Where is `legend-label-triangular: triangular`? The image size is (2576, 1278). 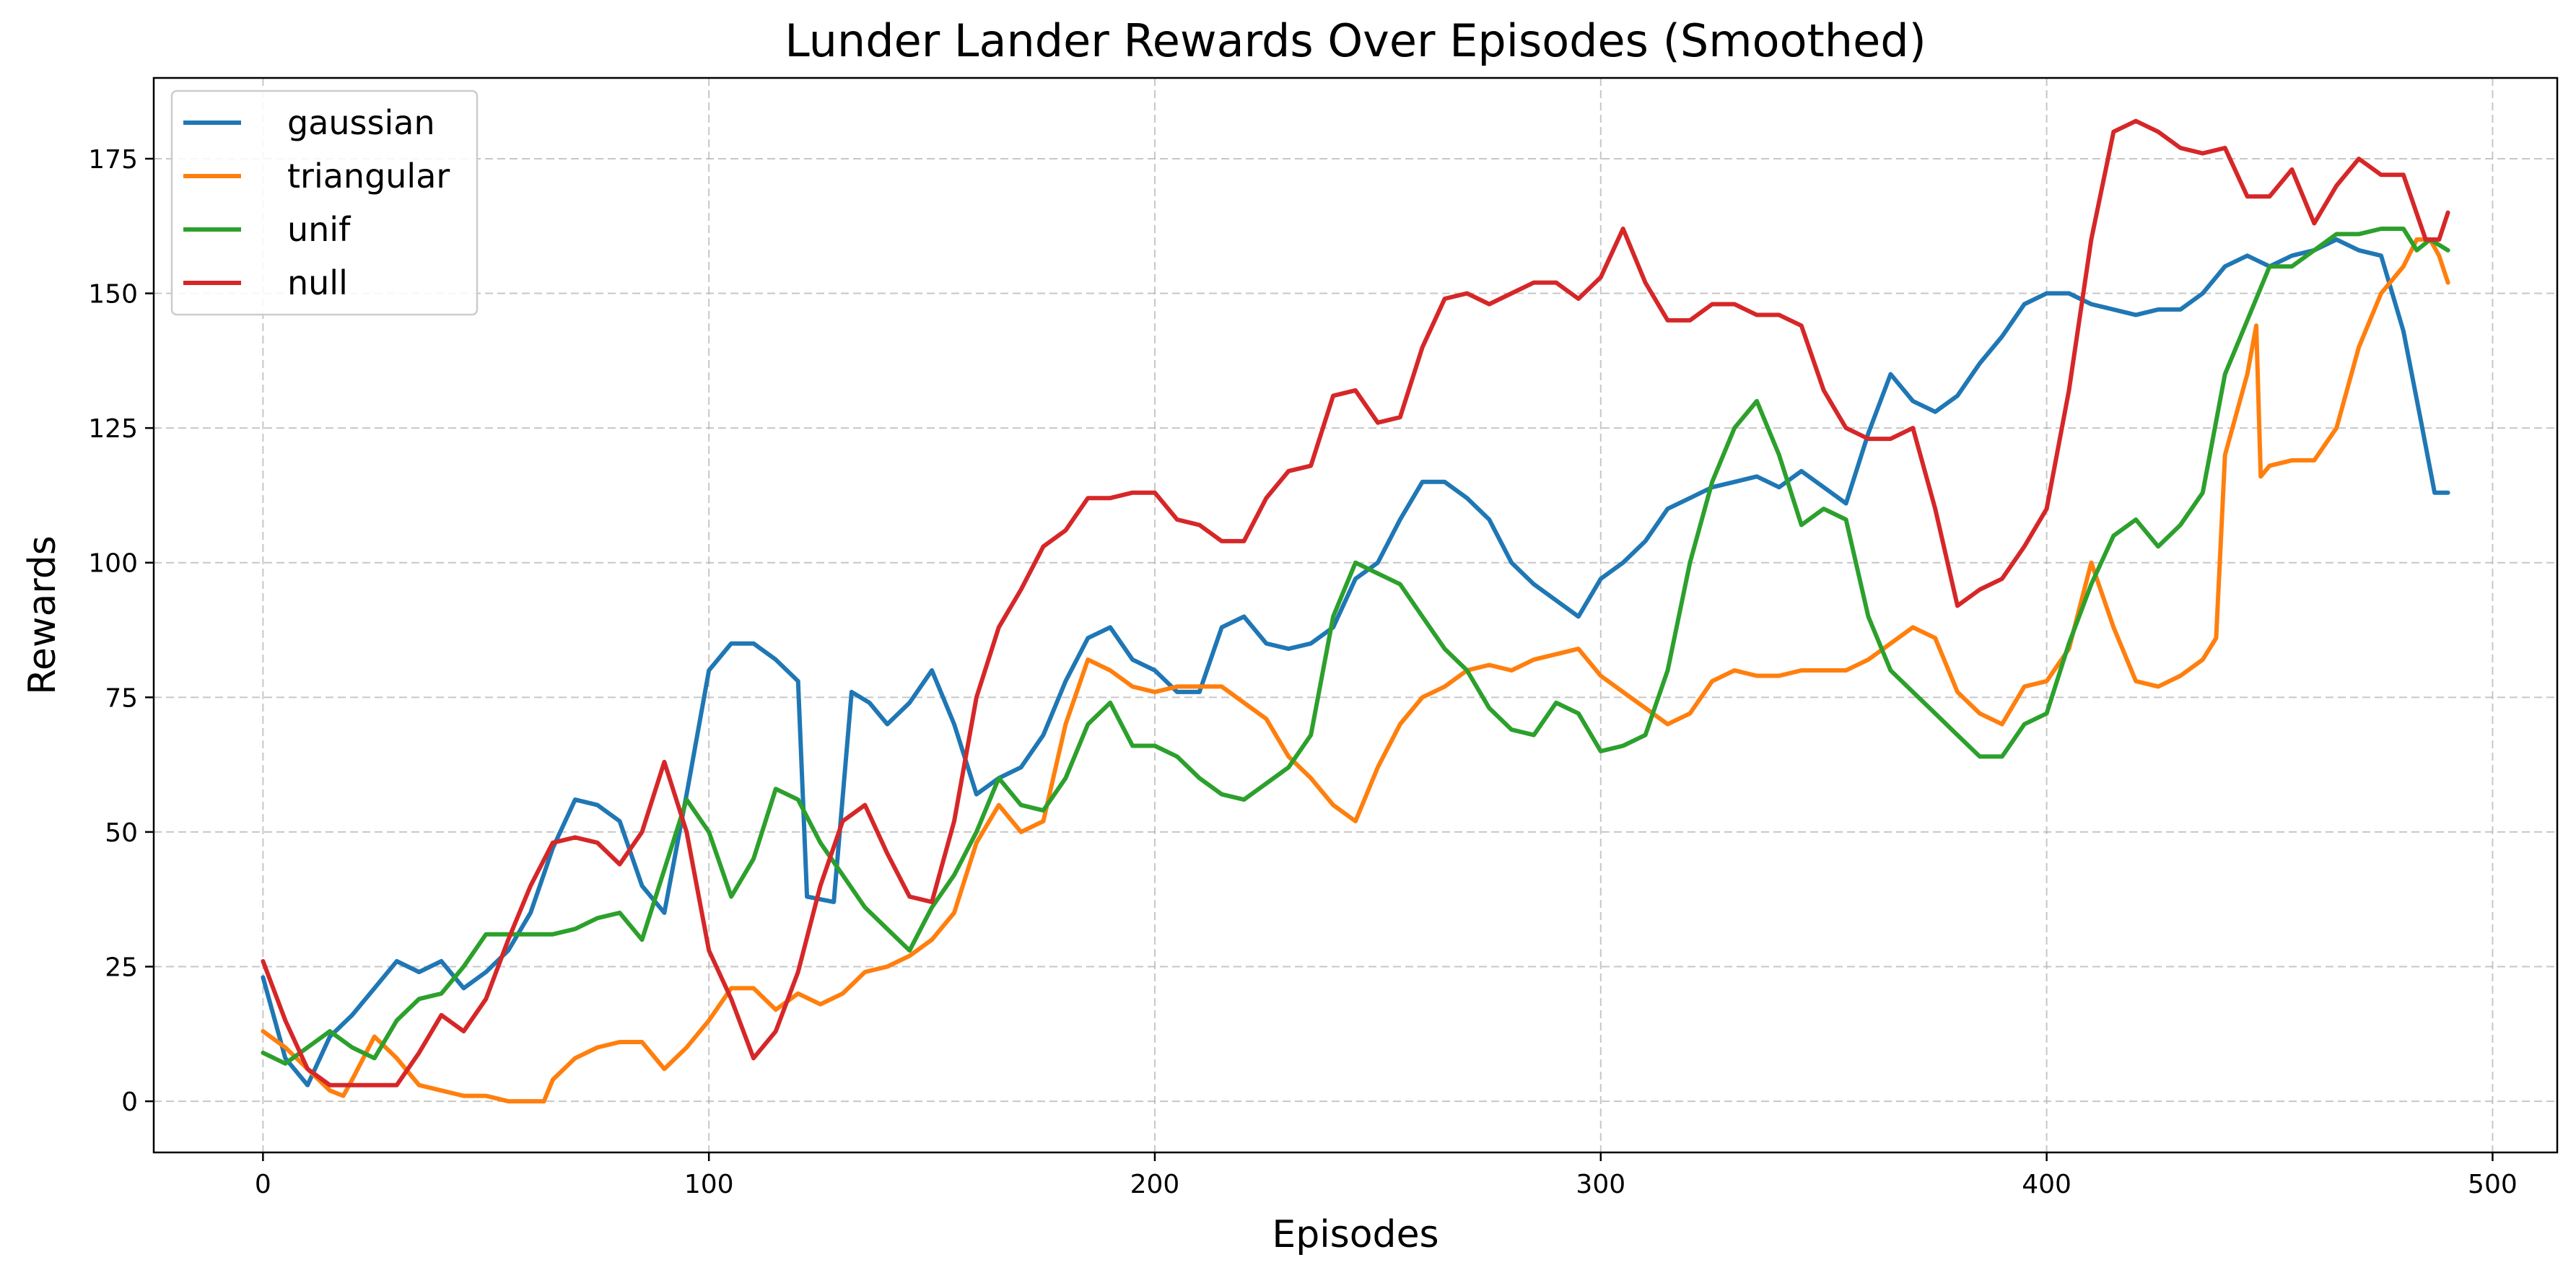
legend-label-triangular: triangular is located at coordinates (368, 176).